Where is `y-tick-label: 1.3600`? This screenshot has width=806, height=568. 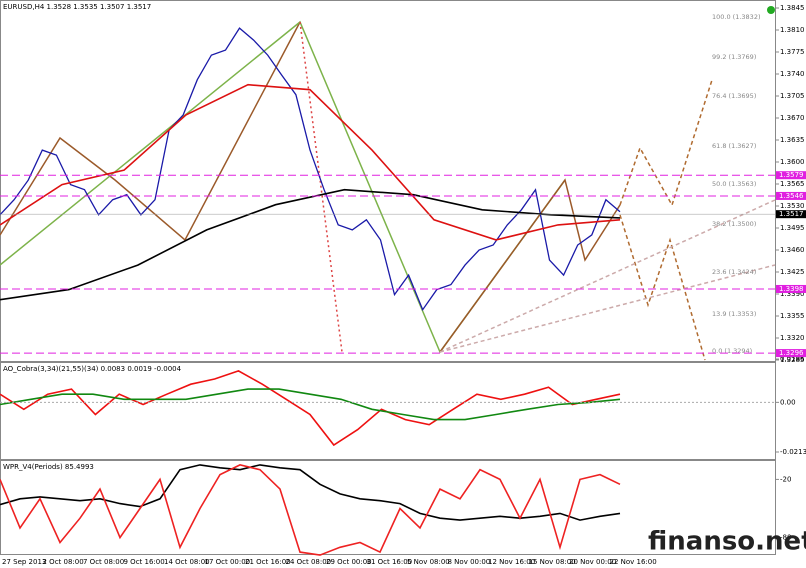
y-tick-label: 1.3600 is located at coordinates (792, 162).